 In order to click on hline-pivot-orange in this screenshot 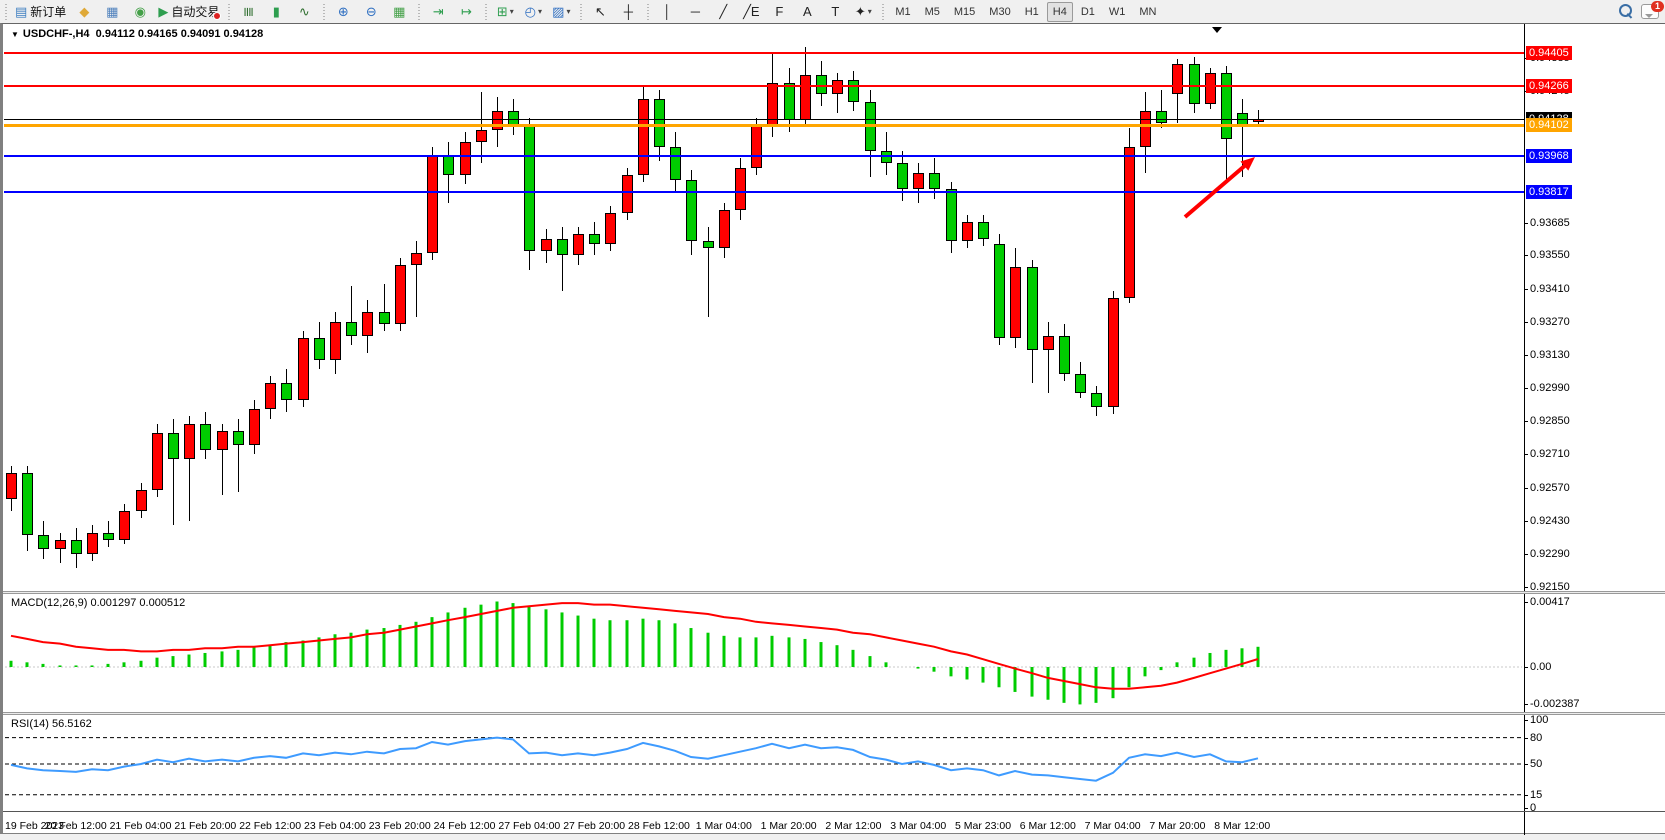, I will do `click(764, 125)`.